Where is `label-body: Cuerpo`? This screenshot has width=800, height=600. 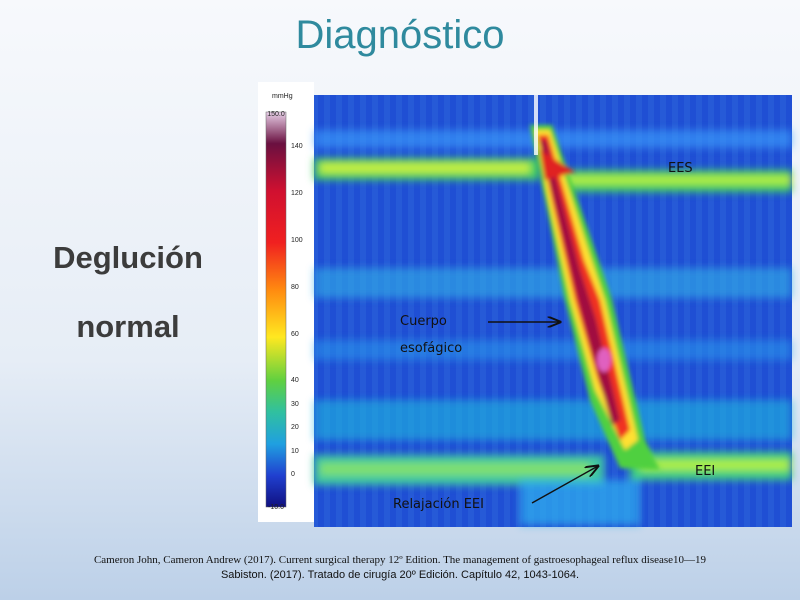
label-body: Cuerpo is located at coordinates (423, 321).